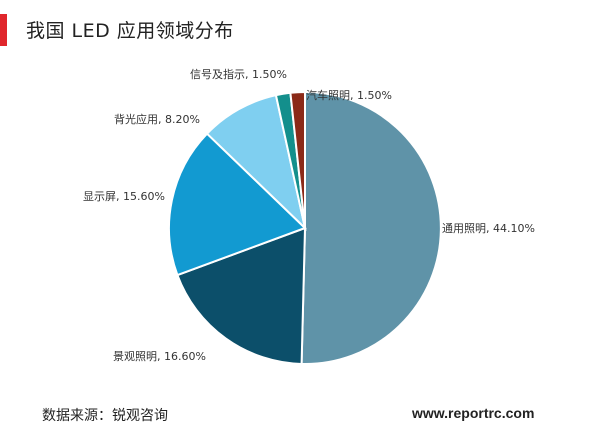 The image size is (600, 434). I want to click on slice-label: 通用照明, 44.10%, so click(488, 228).